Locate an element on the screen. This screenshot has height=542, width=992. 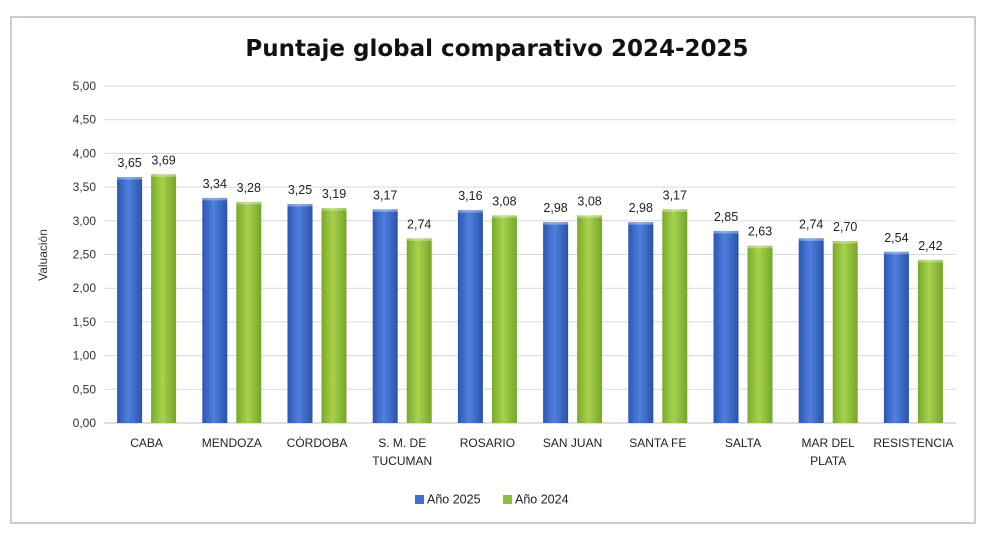
x-tick-label: CÓRDOBA is located at coordinates (317, 442).